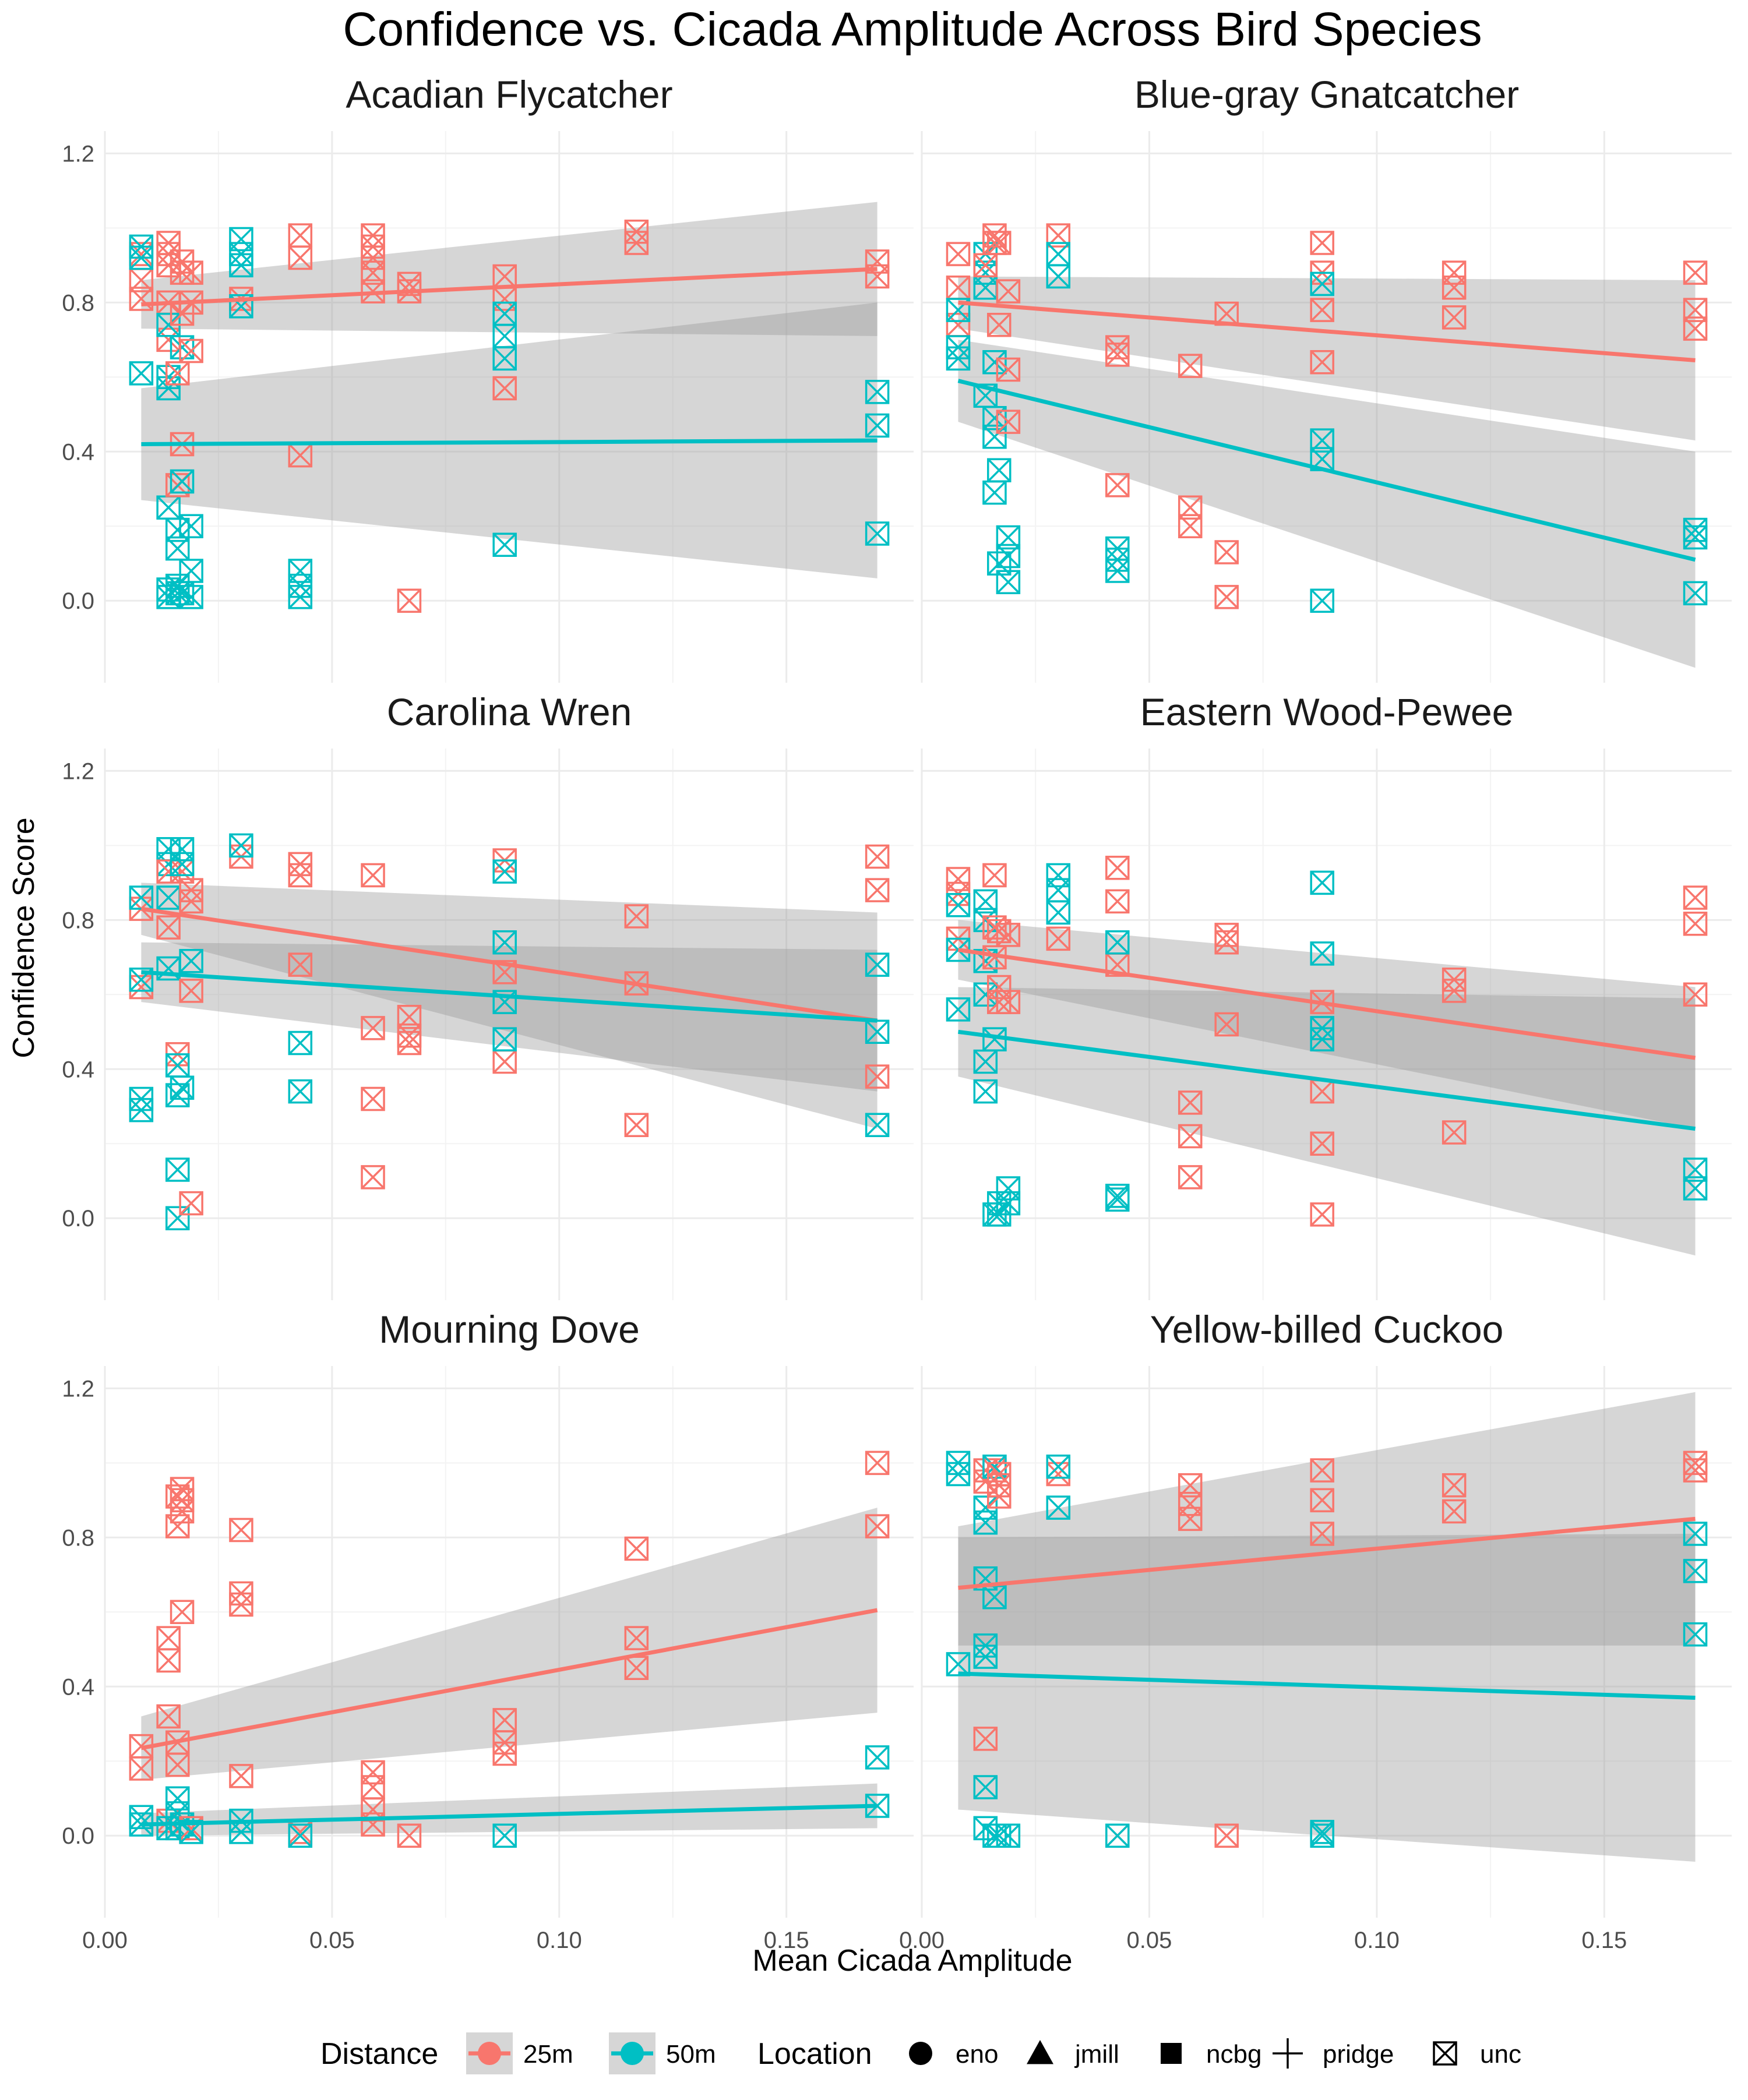  What do you see at coordinates (954, 2054) in the screenshot?
I see `legend-item-eno: eno` at bounding box center [954, 2054].